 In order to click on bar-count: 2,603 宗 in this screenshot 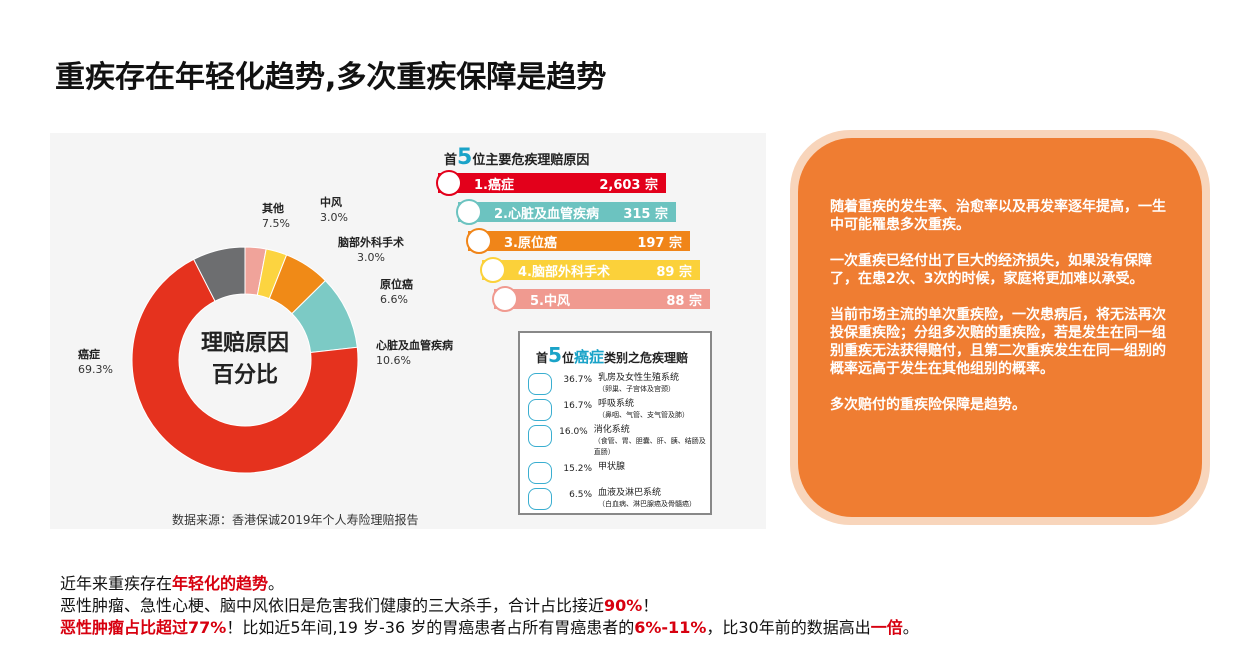, I will do `click(628, 185)`.